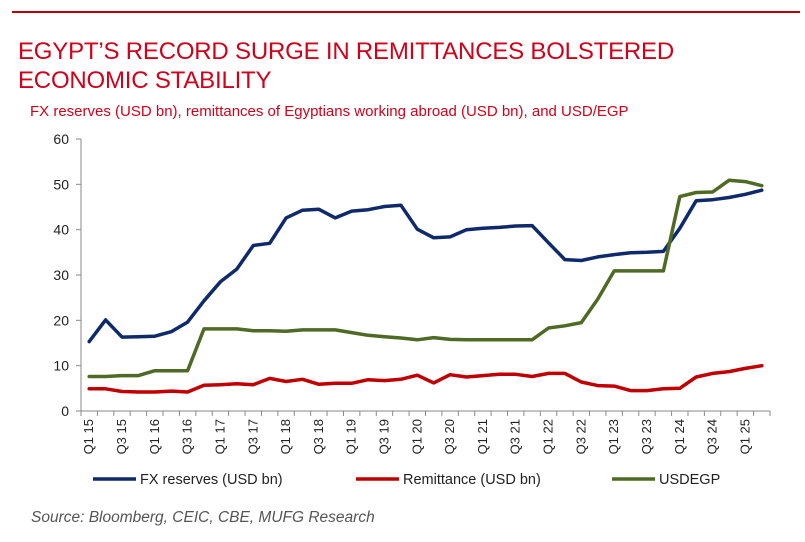  I want to click on x-tick-label: Q1 18, so click(285, 436).